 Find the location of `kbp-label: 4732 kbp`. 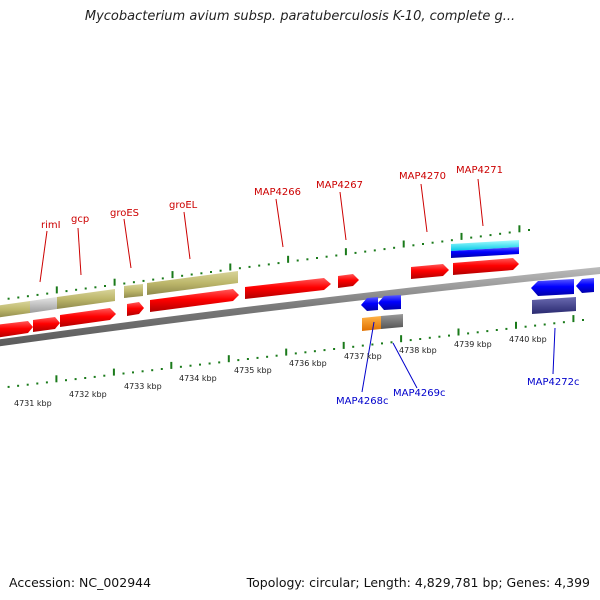

kbp-label: 4732 kbp is located at coordinates (88, 394).